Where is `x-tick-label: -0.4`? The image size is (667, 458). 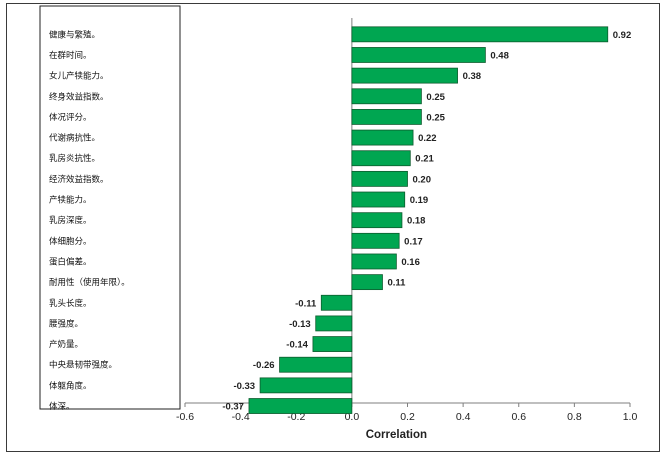 x-tick-label: -0.4 is located at coordinates (241, 417).